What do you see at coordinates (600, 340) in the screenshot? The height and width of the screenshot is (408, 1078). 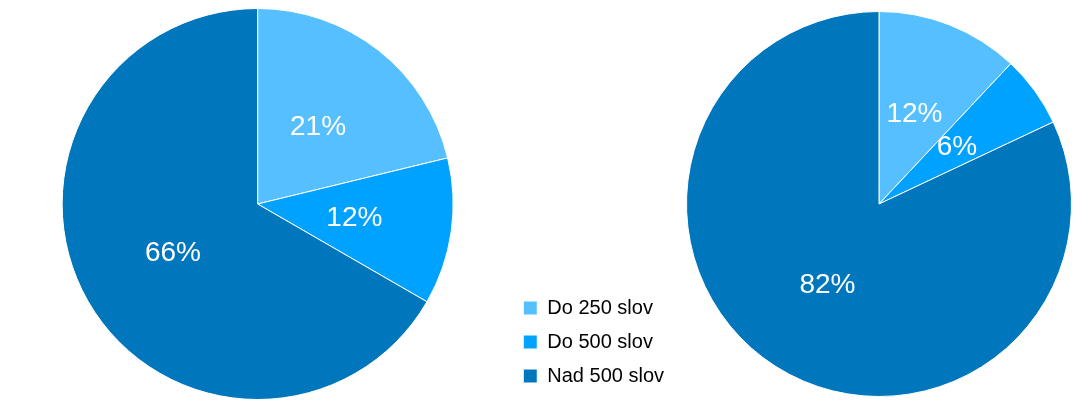 I see `legend-label: Do 500 slov` at bounding box center [600, 340].